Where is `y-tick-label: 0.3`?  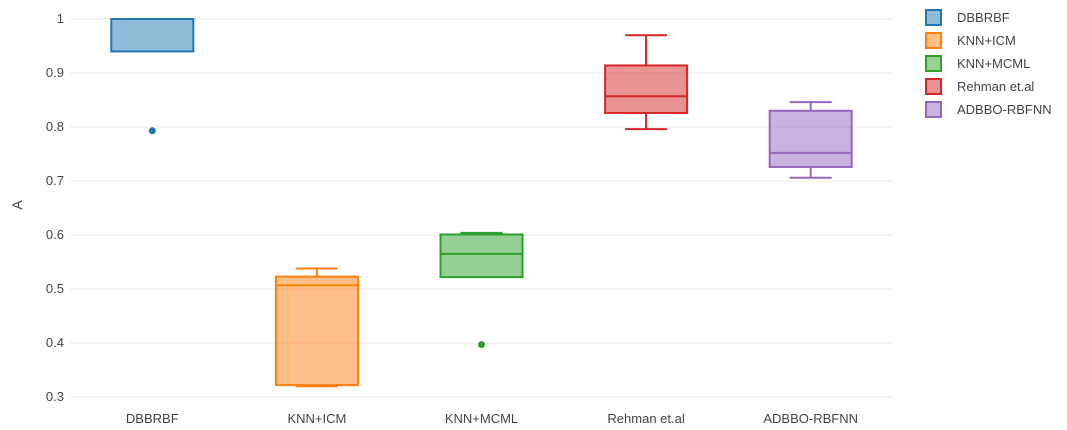 y-tick-label: 0.3 is located at coordinates (55, 396).